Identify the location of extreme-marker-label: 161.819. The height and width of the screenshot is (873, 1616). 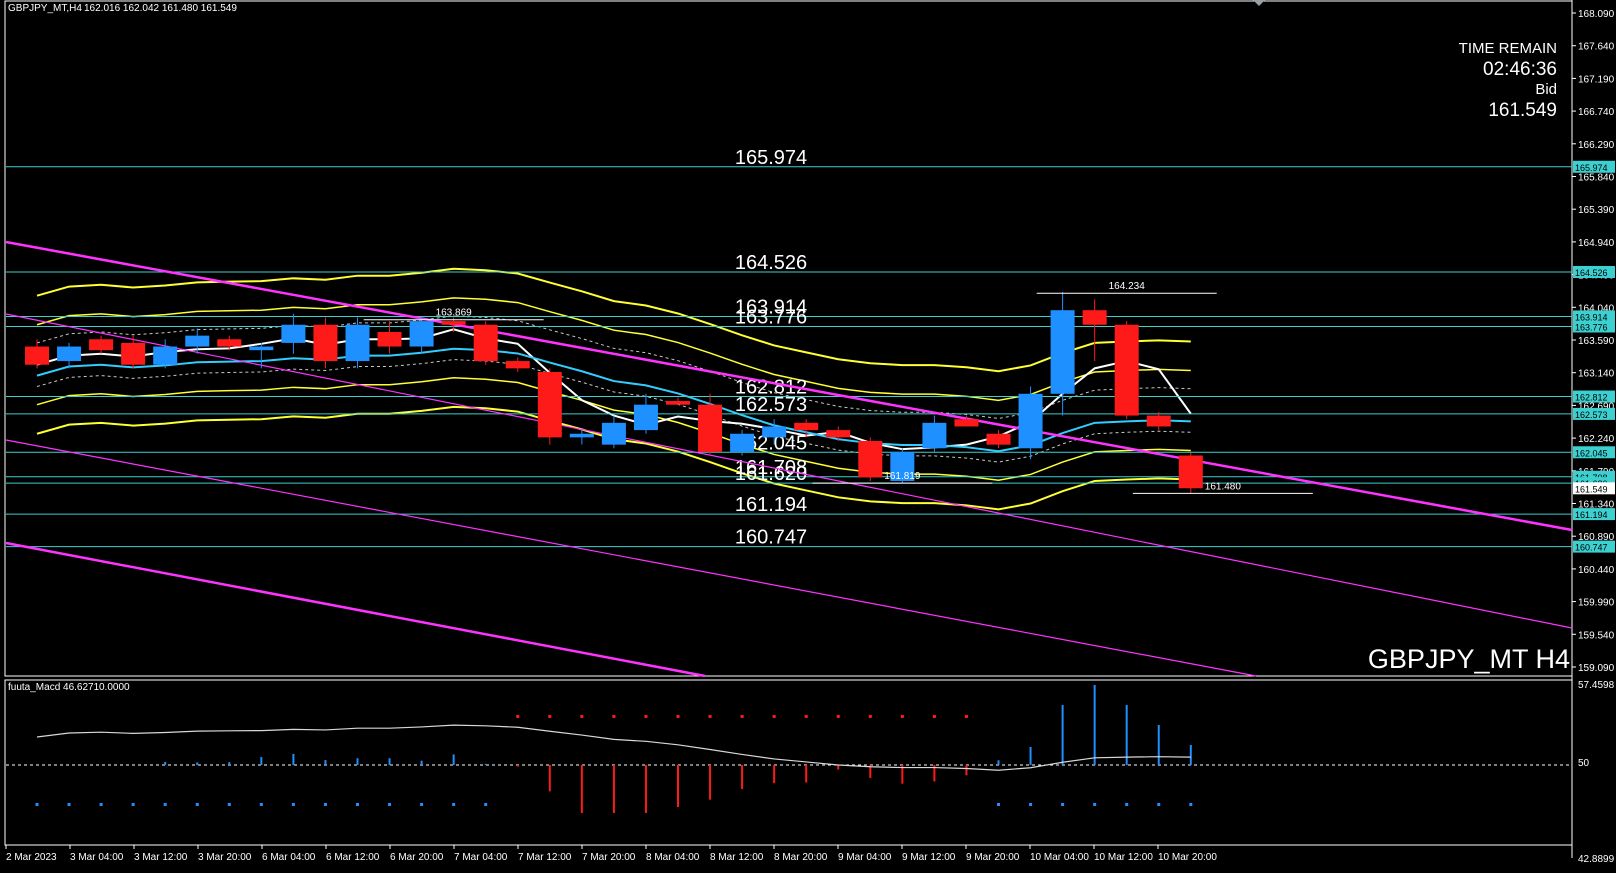
(902, 476).